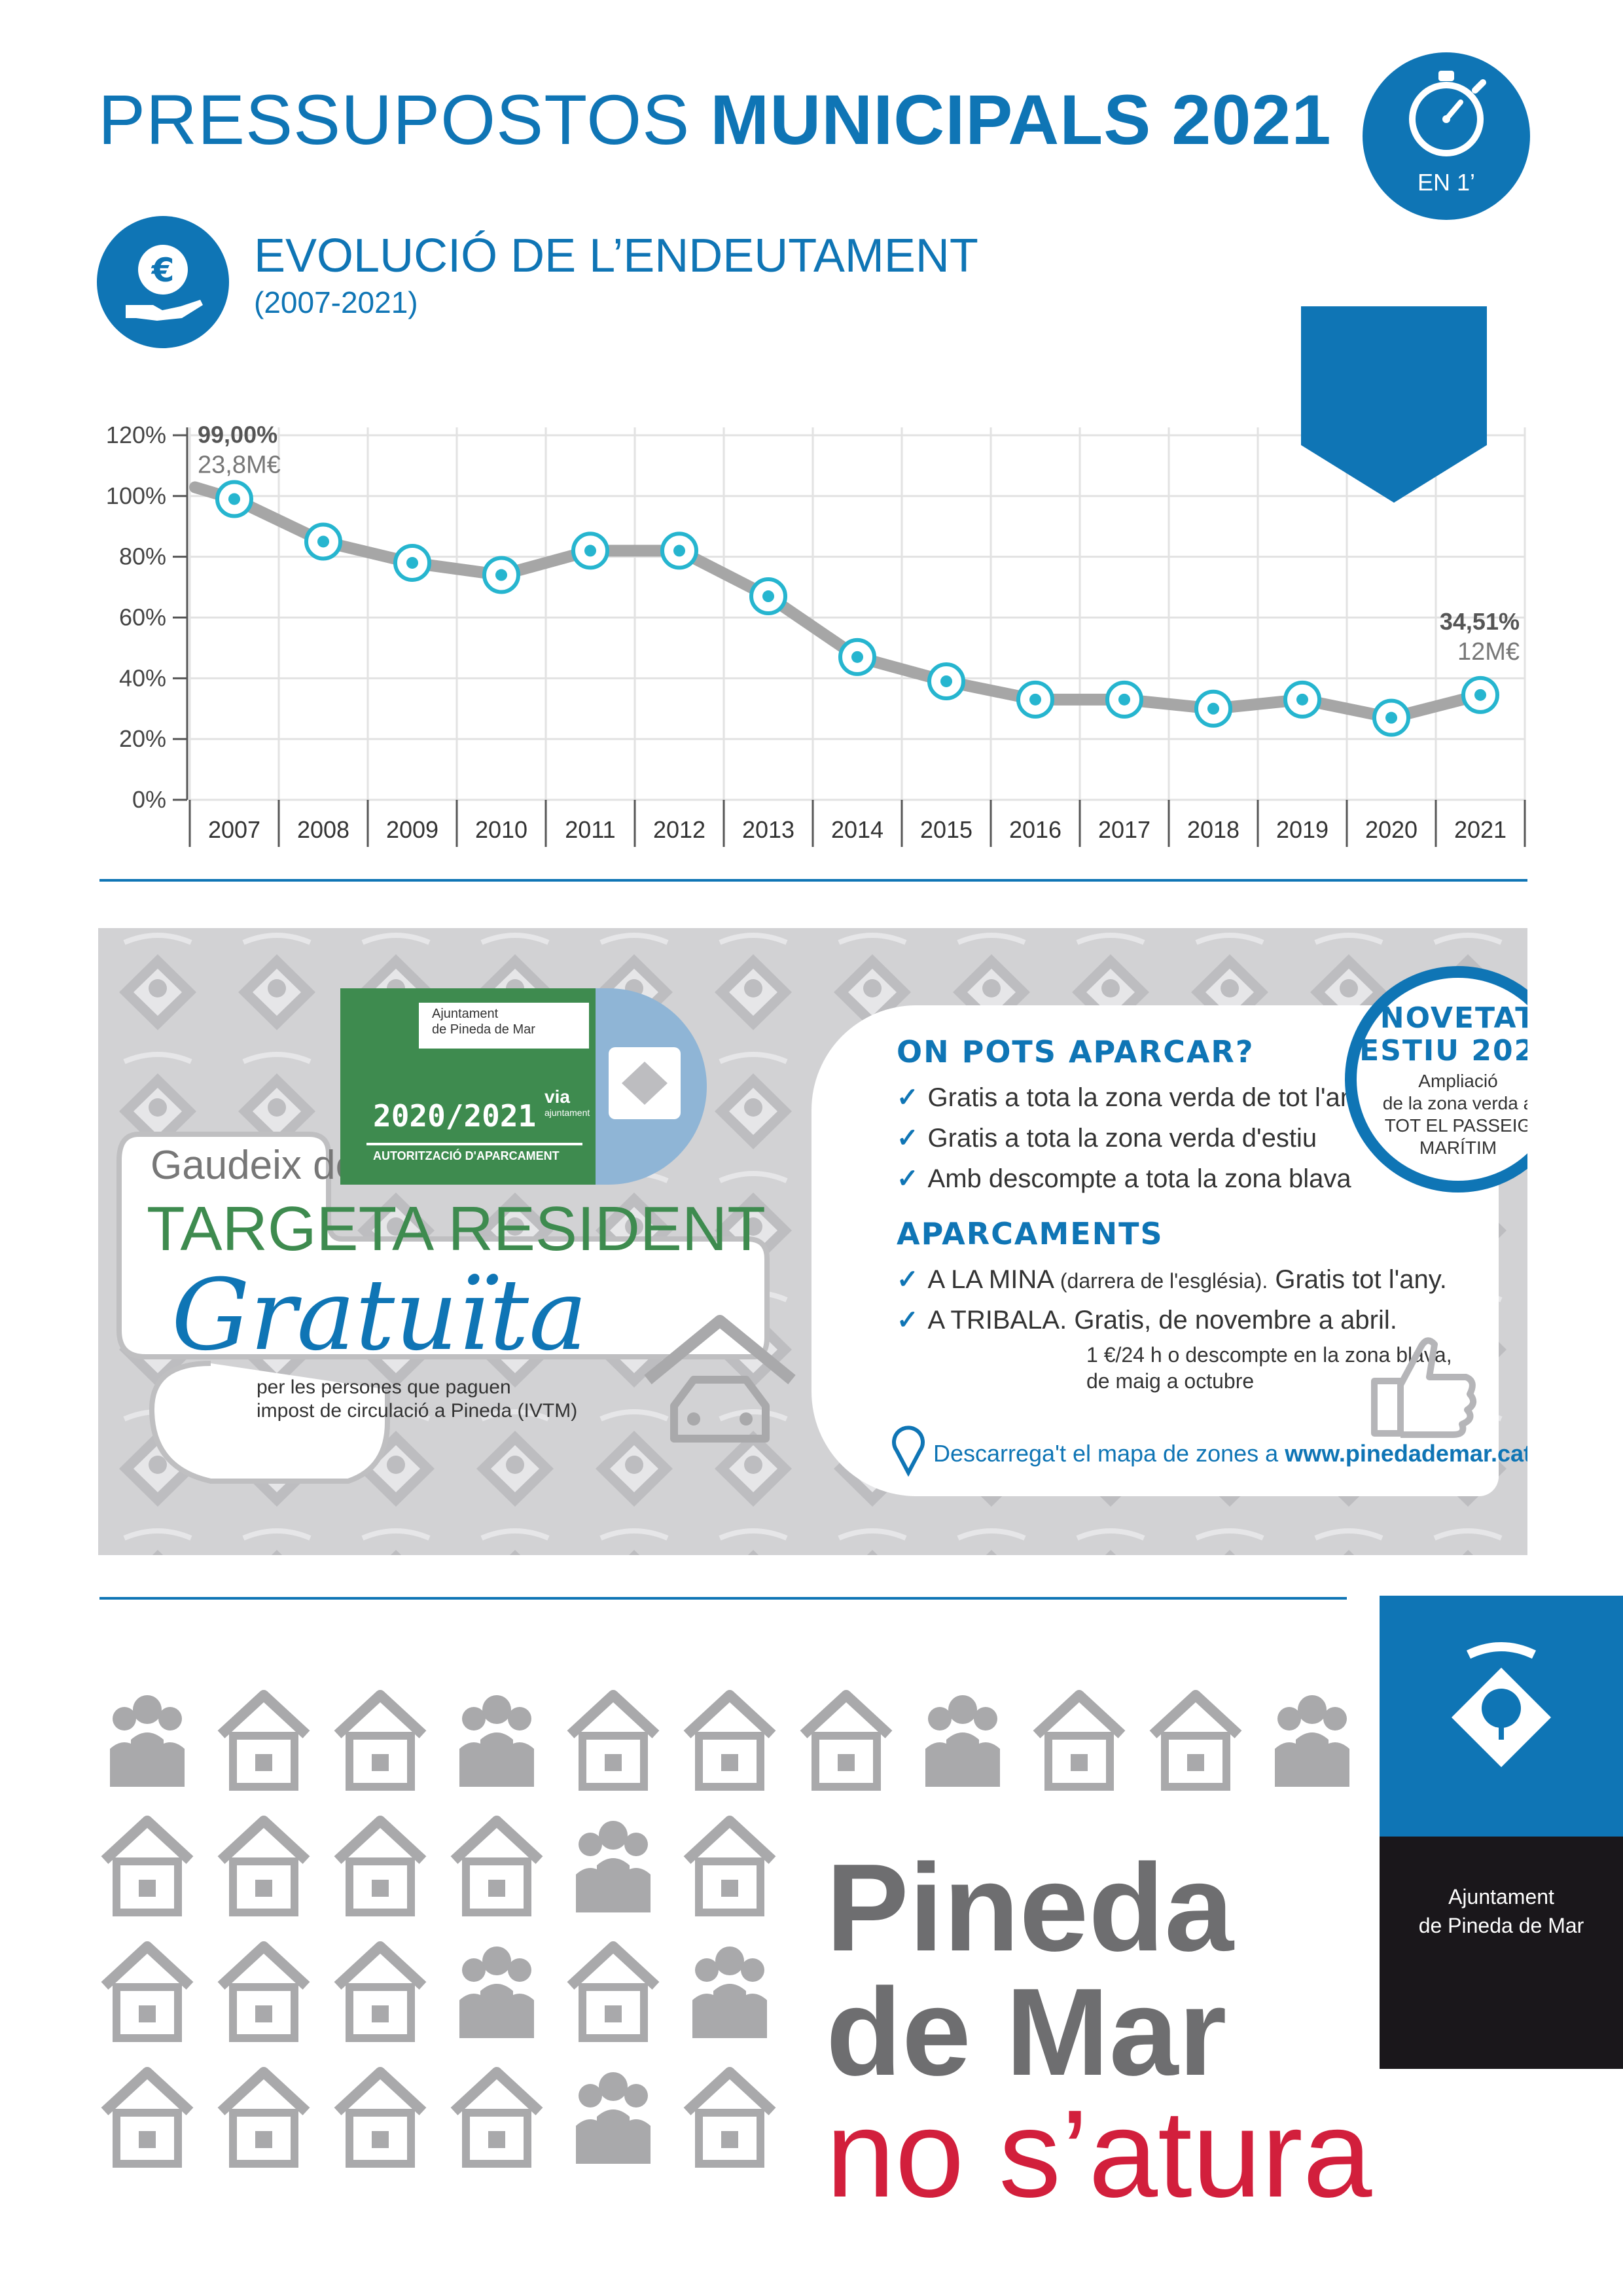 This screenshot has width=1623, height=2296. Describe the element at coordinates (1453, 1018) in the screenshot. I see `novetat-title-1: NOVETAT` at that location.